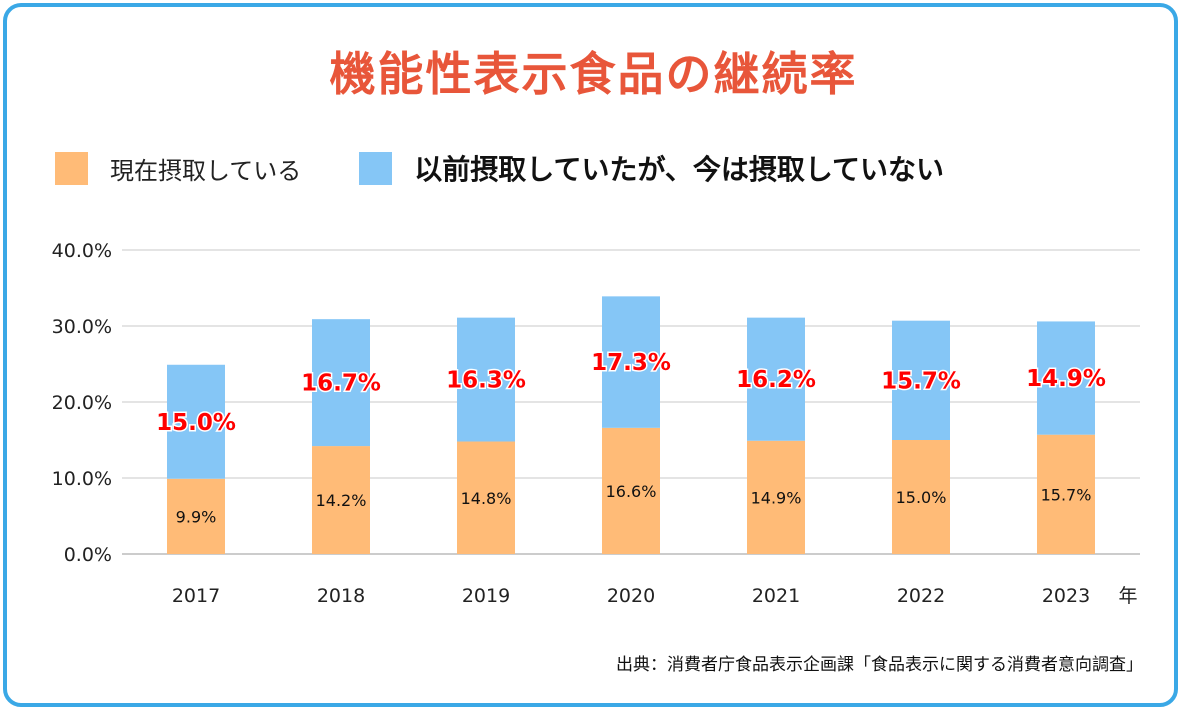  I want to click on y-tick-label: 10.0%, so click(82, 479).